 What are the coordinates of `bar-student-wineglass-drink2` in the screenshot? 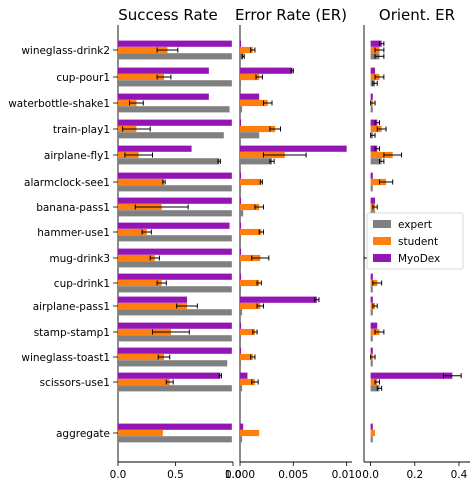 It's located at (143, 50).